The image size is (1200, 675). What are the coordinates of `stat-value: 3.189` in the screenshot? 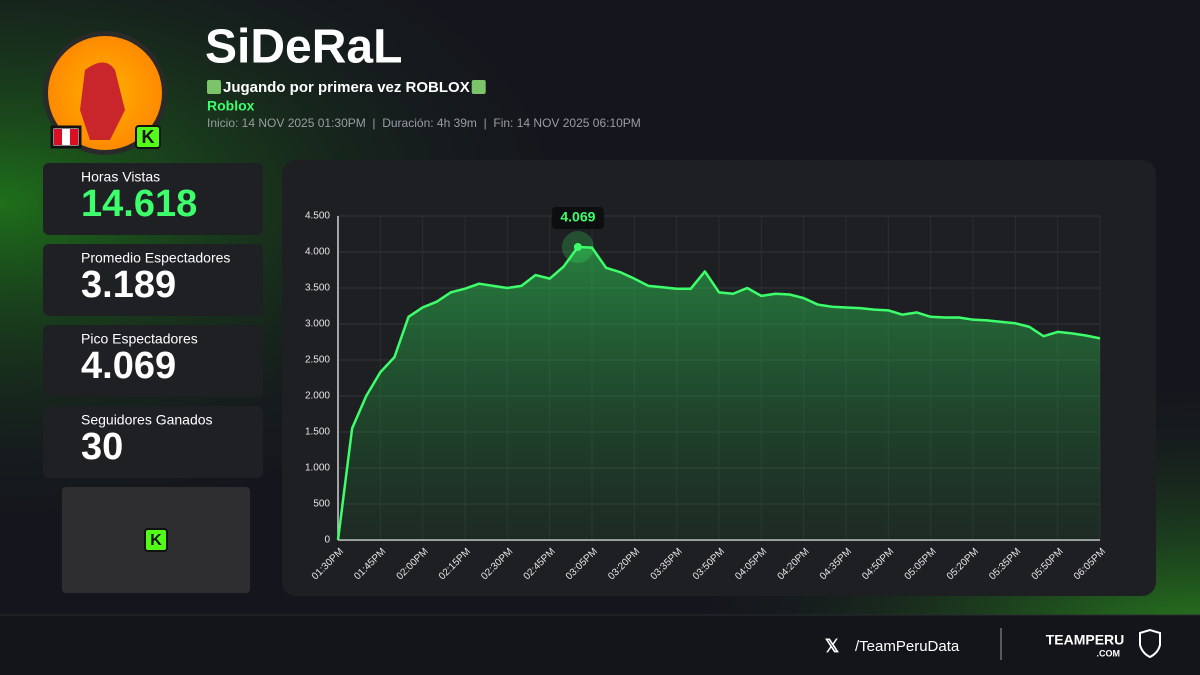 It's located at (128, 285).